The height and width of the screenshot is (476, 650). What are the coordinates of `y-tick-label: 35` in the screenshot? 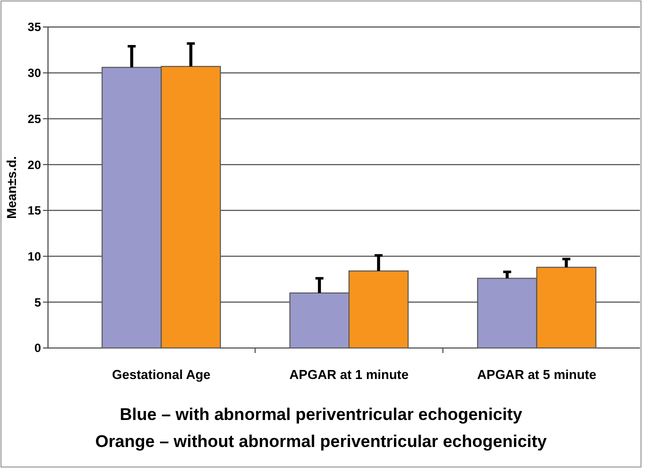 It's located at (35, 27).